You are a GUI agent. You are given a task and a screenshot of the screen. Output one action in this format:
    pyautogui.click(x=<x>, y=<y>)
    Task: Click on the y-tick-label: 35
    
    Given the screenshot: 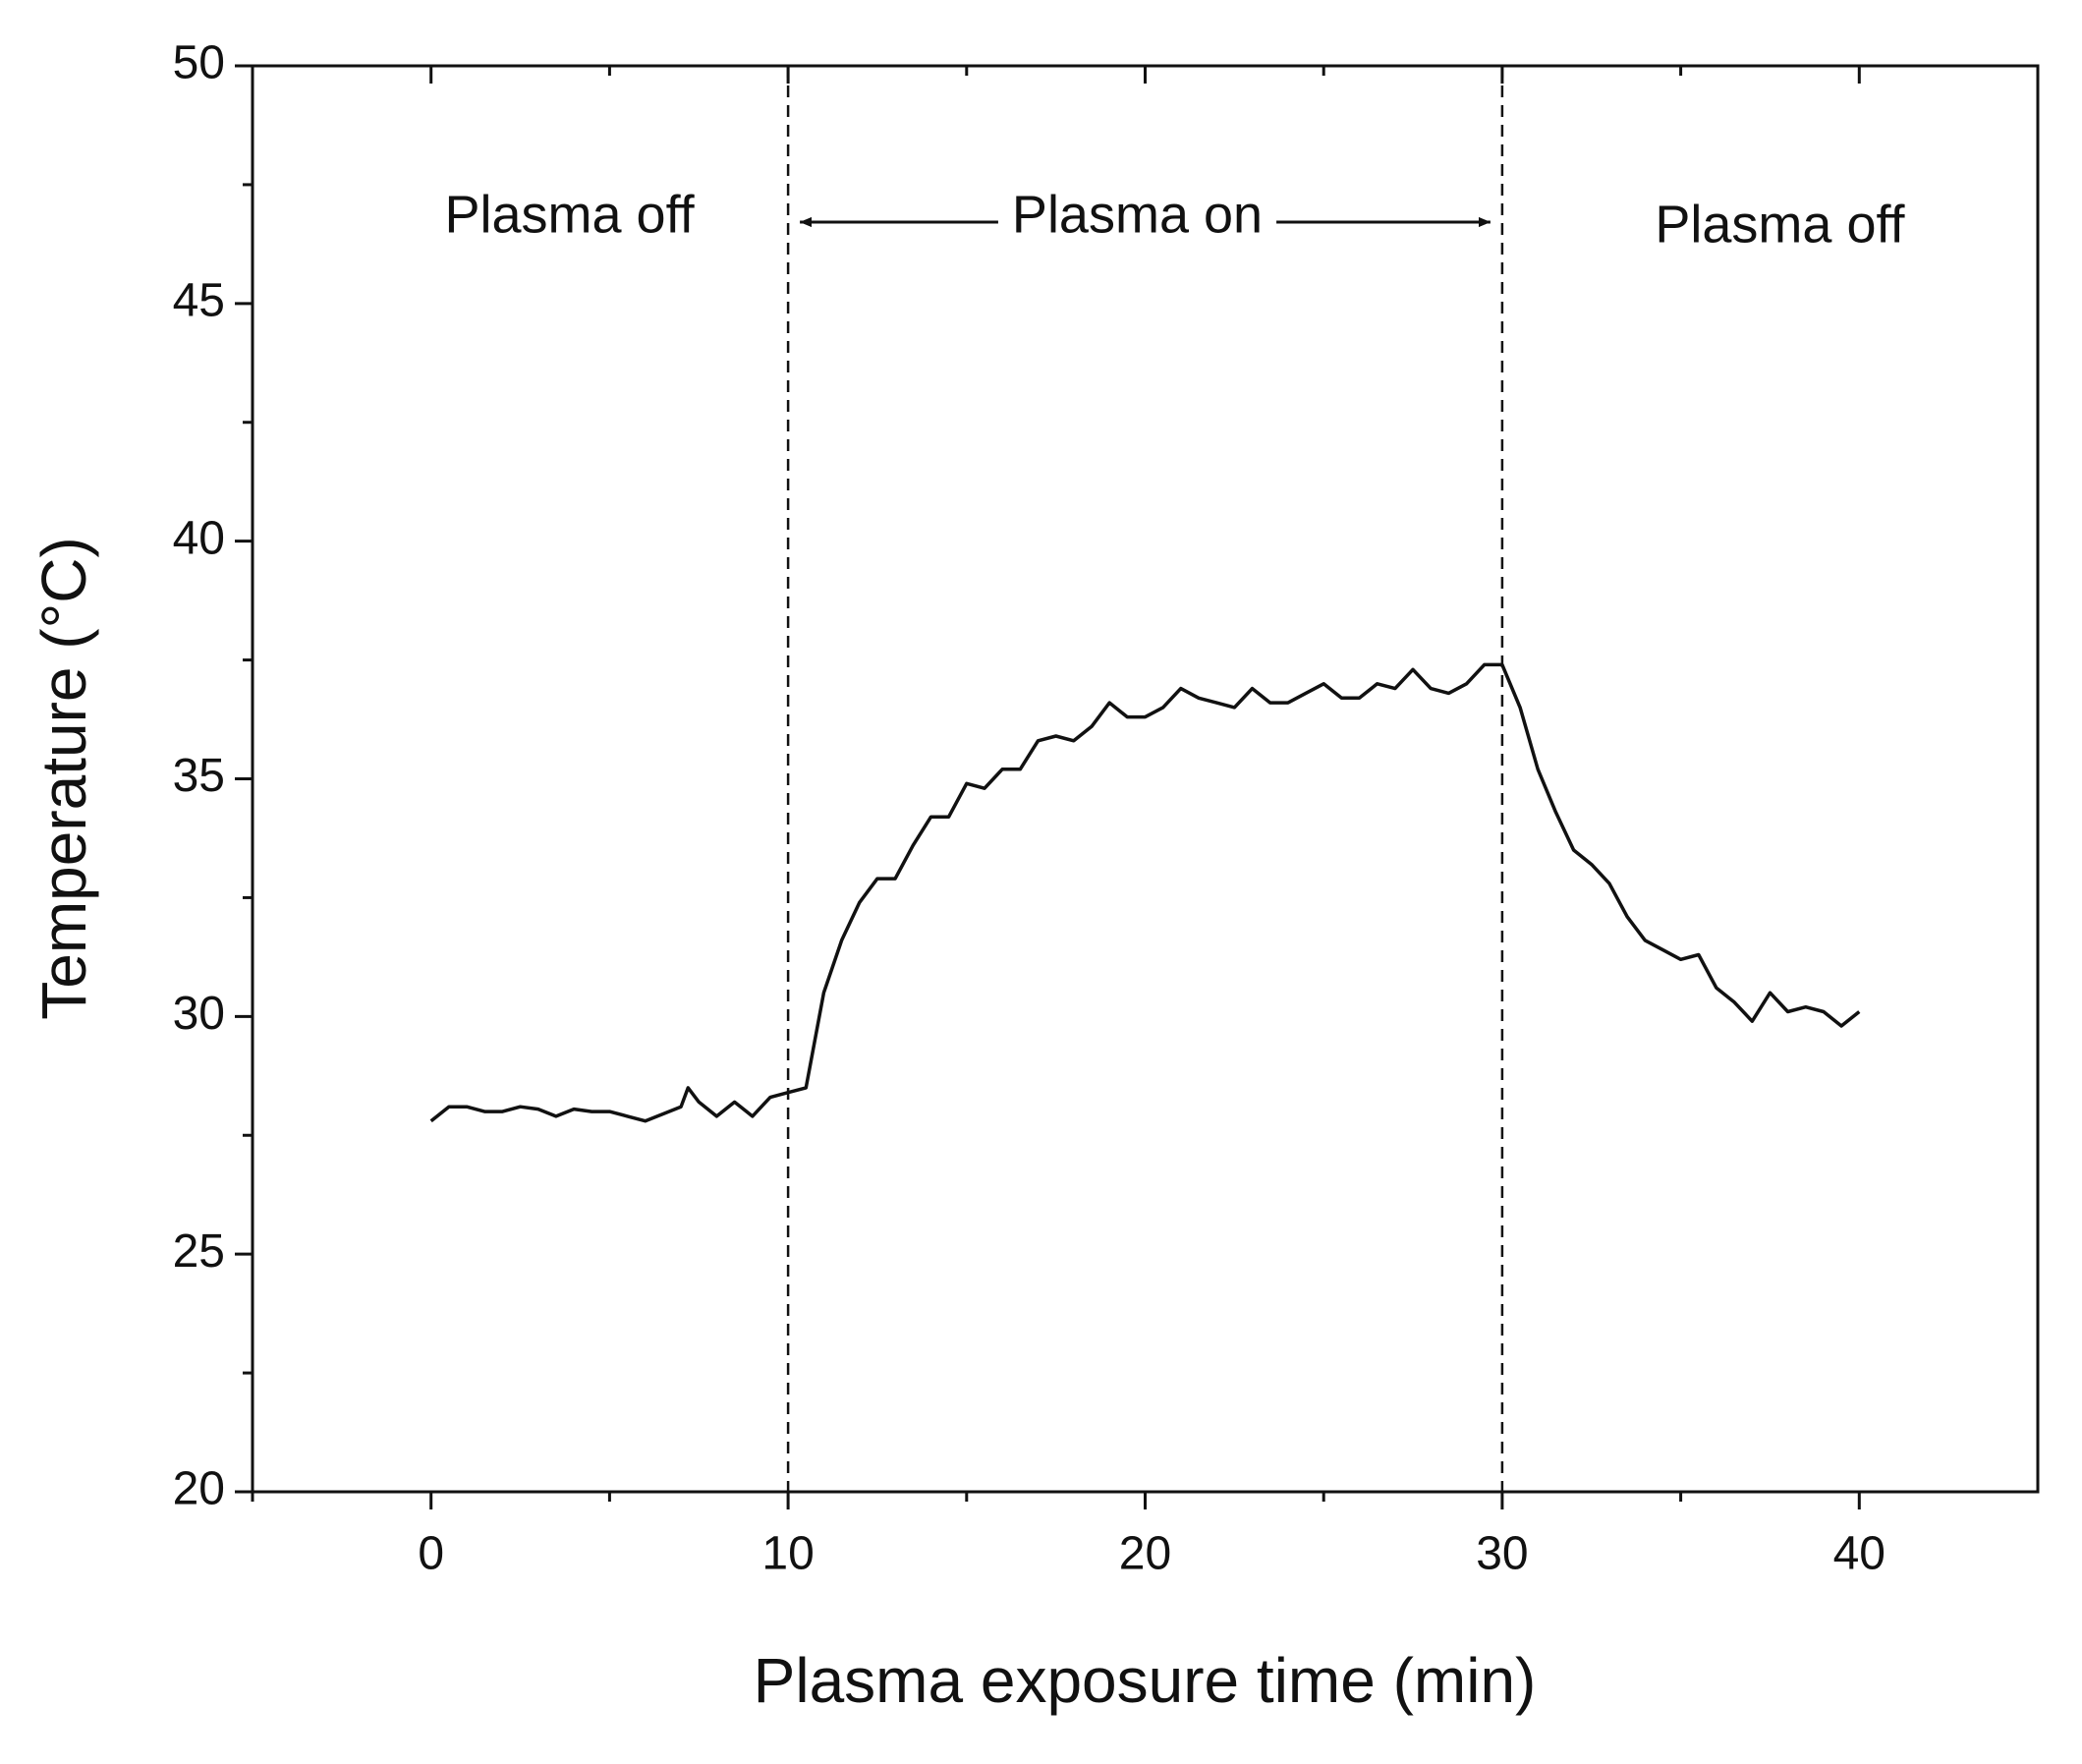 What is the action you would take?
    pyautogui.click(x=199, y=776)
    